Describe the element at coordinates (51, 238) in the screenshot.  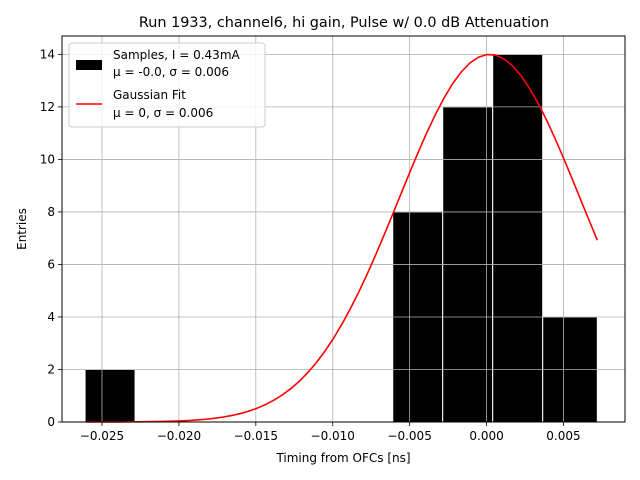
I see `y-axis-ticks: 0 2 4 6 8 10 12 14` at that location.